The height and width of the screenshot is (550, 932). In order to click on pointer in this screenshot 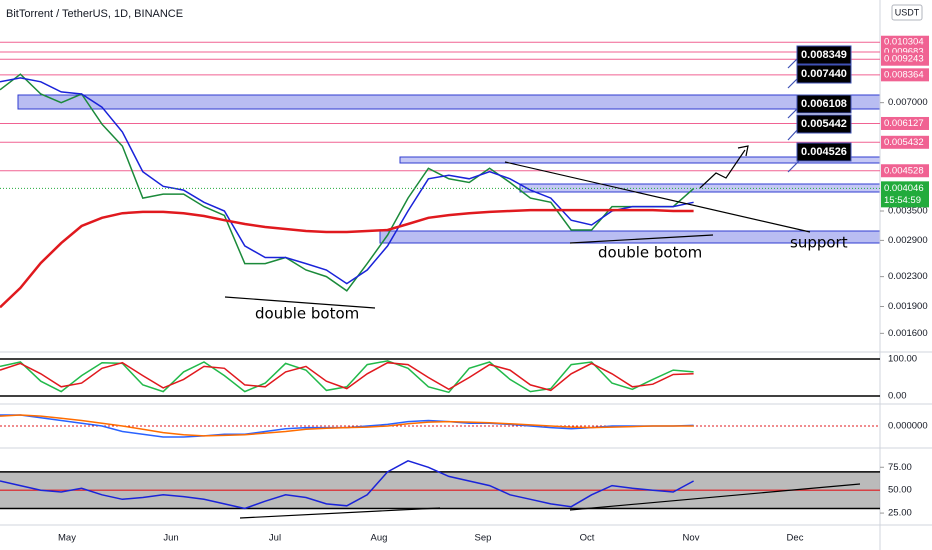, I will do `click(794, 166)`.